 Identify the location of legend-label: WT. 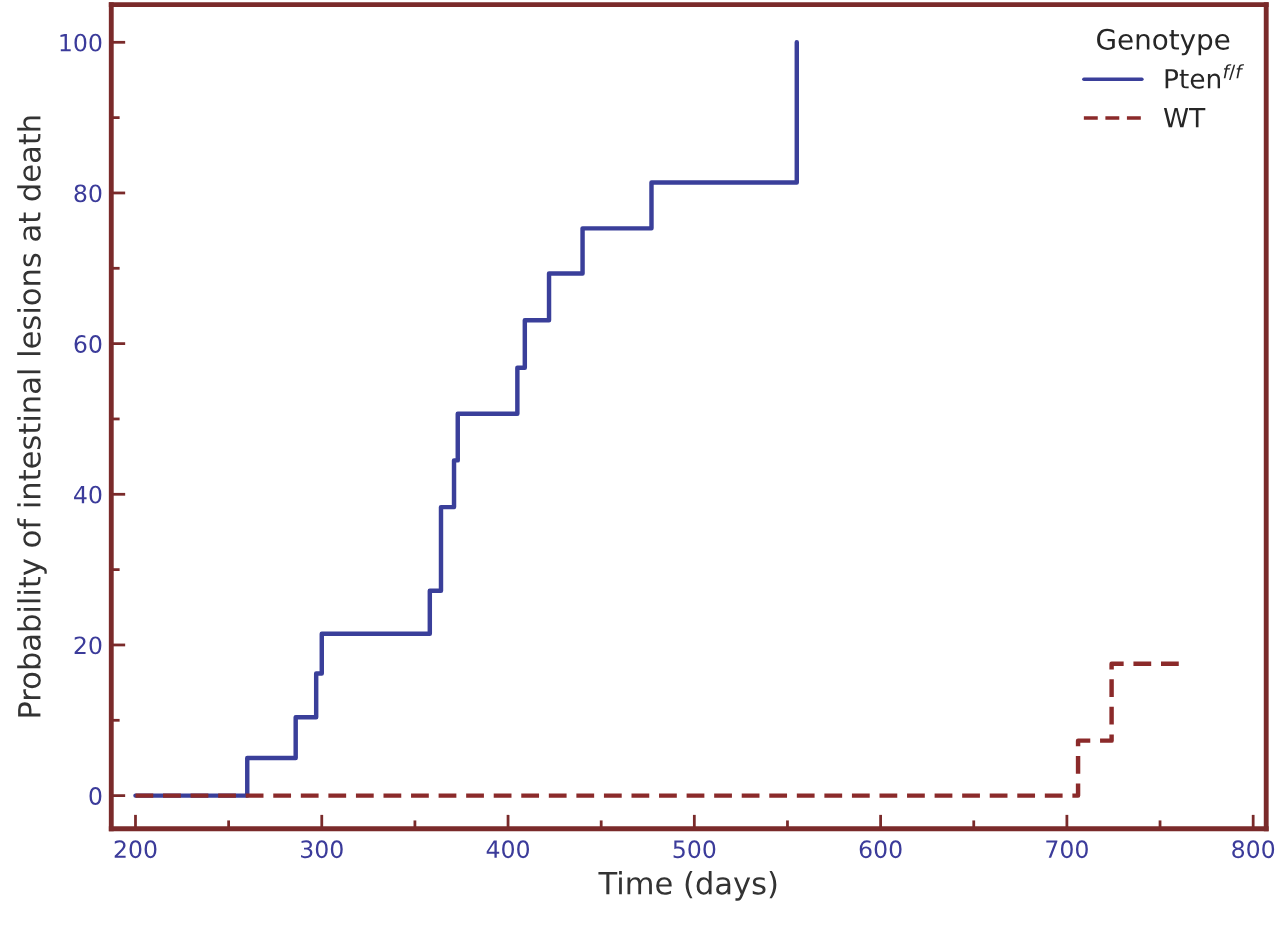
(1184, 118).